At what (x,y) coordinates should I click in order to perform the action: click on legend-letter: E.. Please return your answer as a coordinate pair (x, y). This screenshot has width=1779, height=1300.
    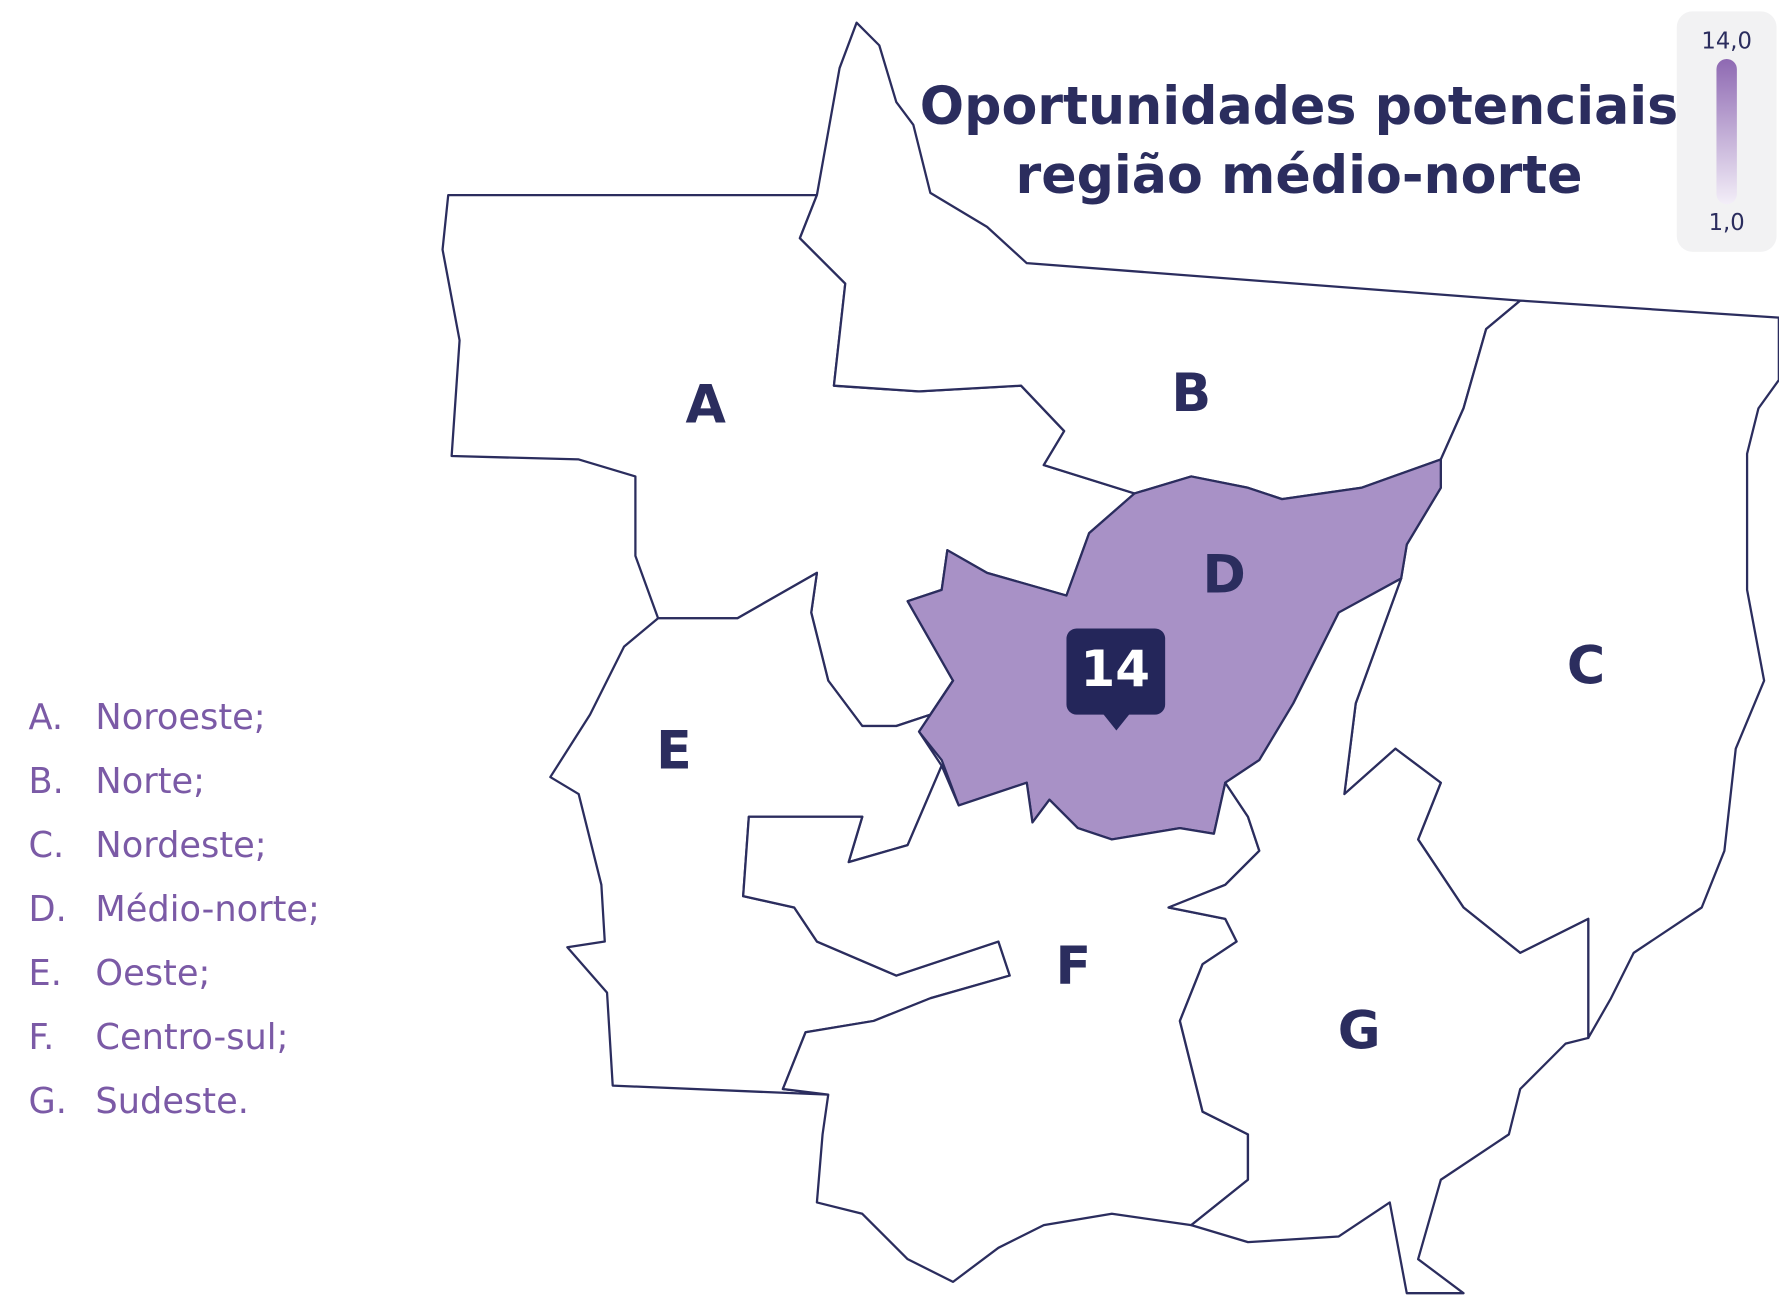
    Looking at the image, I should click on (45, 973).